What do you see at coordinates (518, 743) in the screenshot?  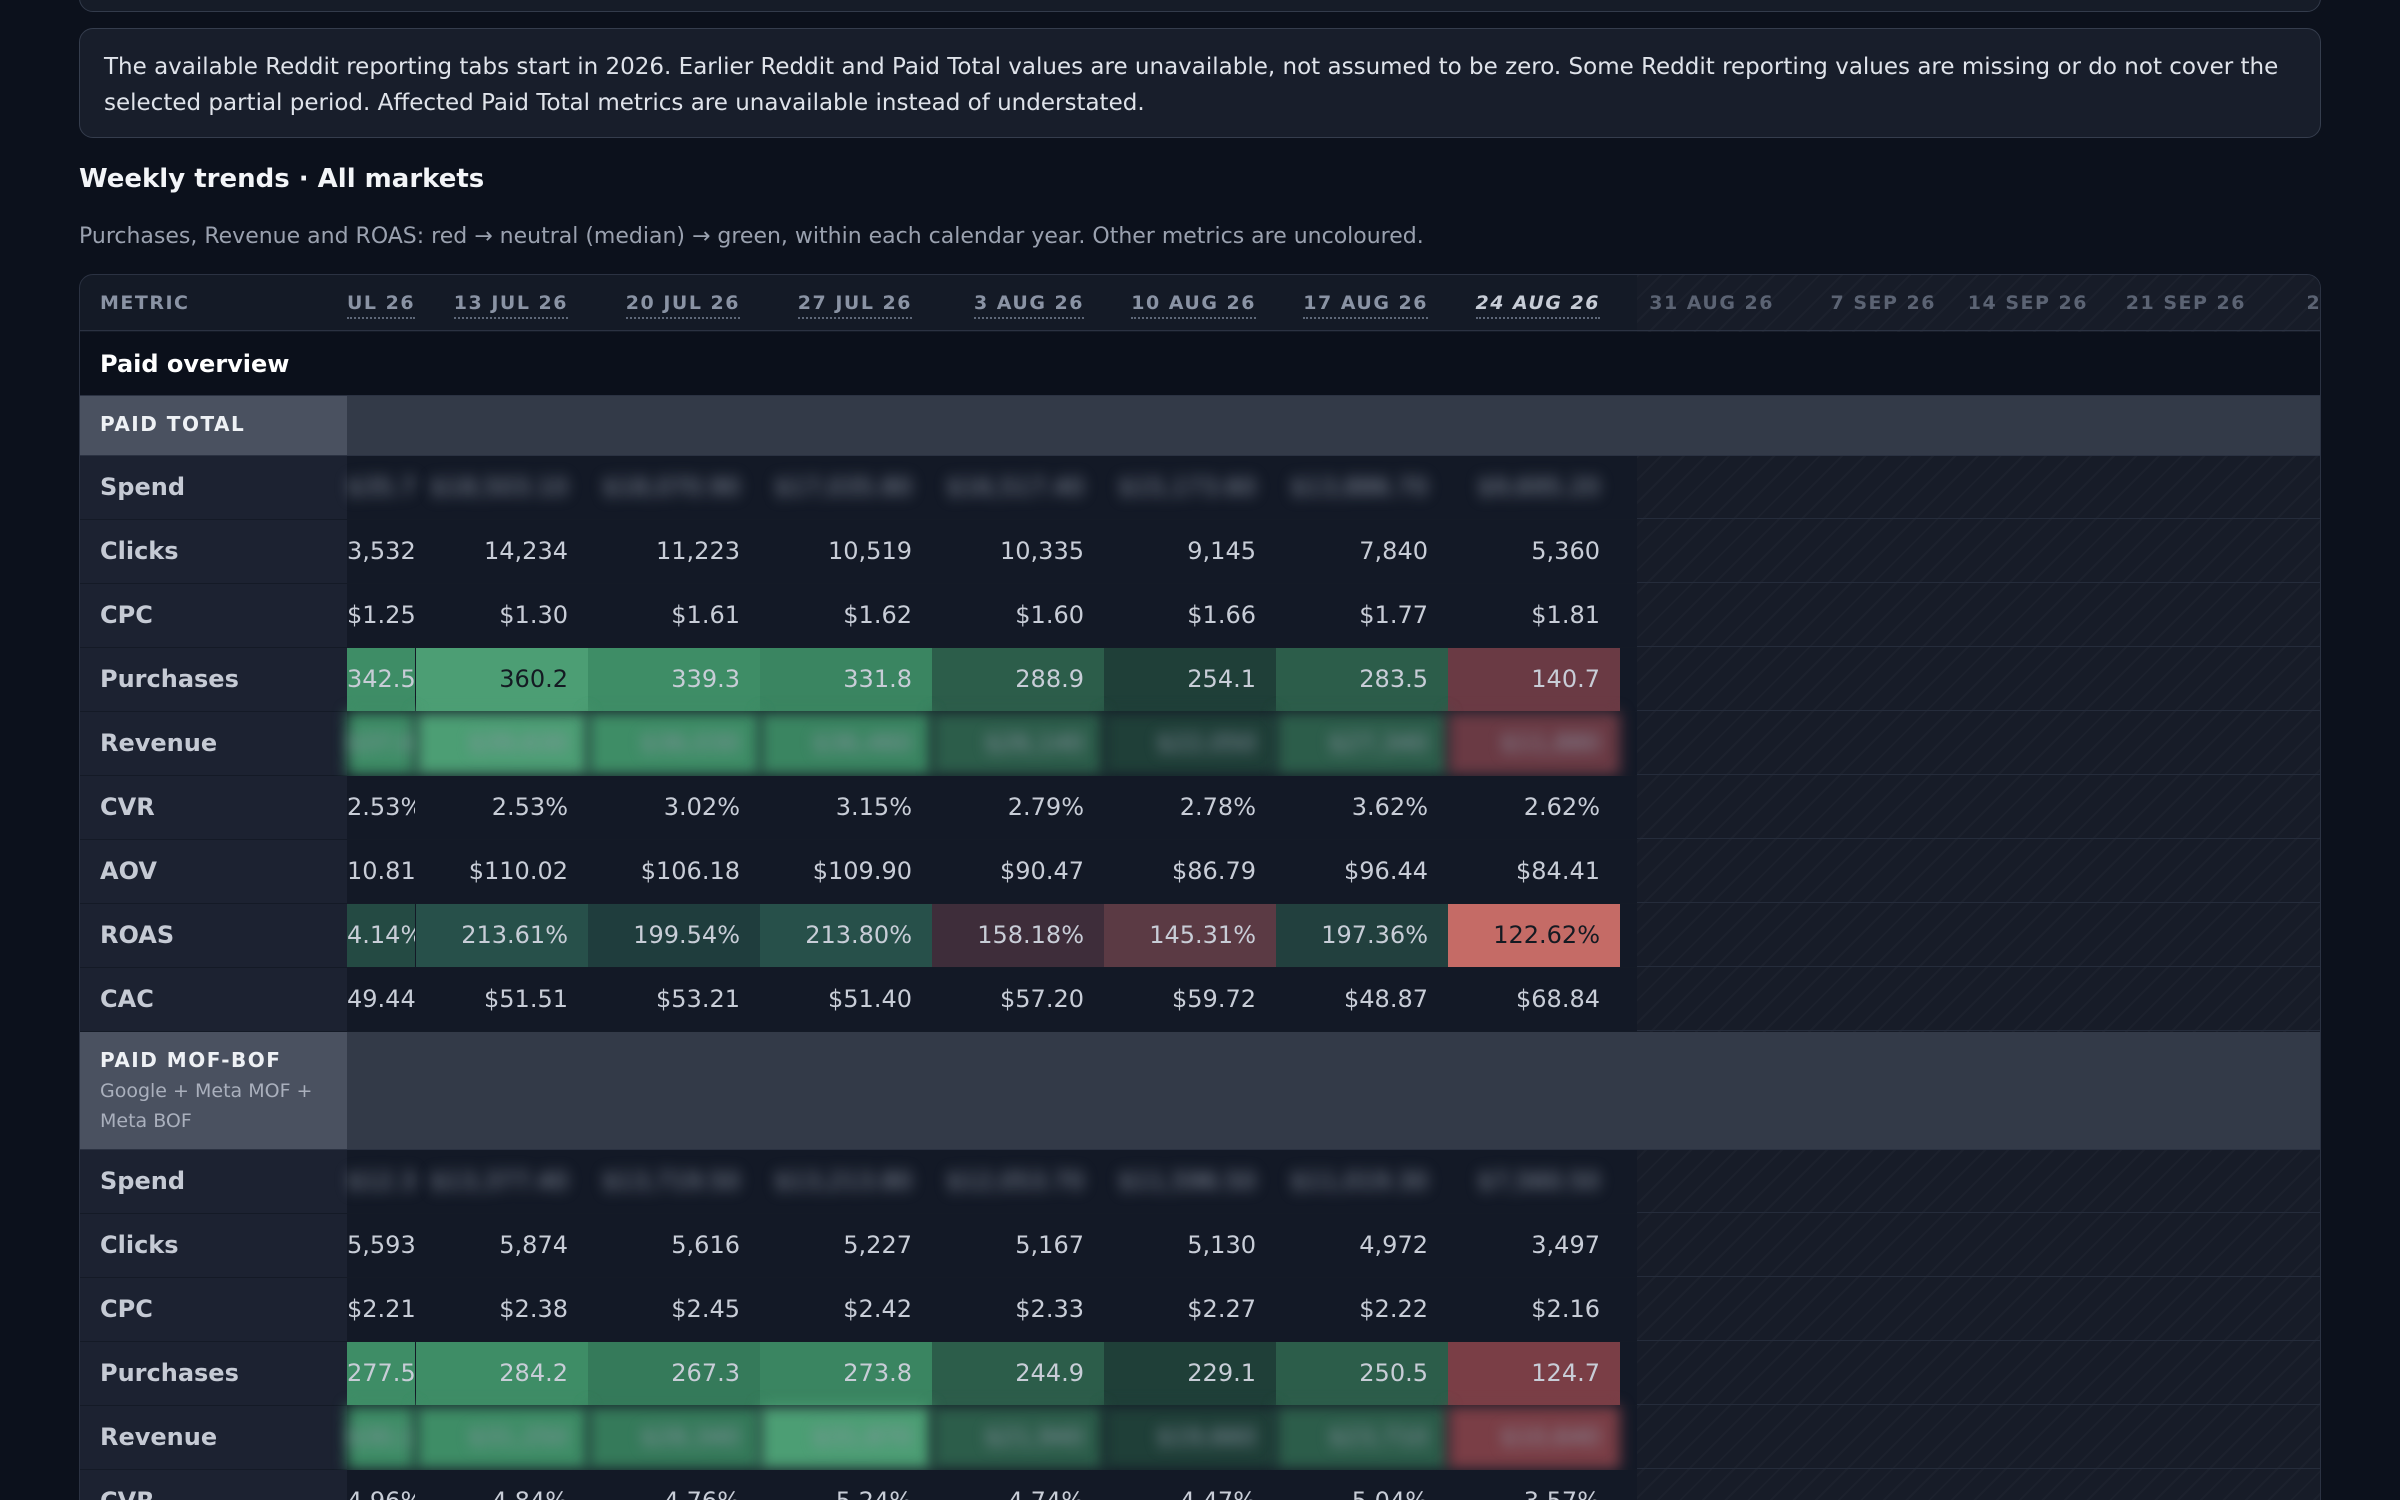 I see `value-cell: $39,630` at bounding box center [518, 743].